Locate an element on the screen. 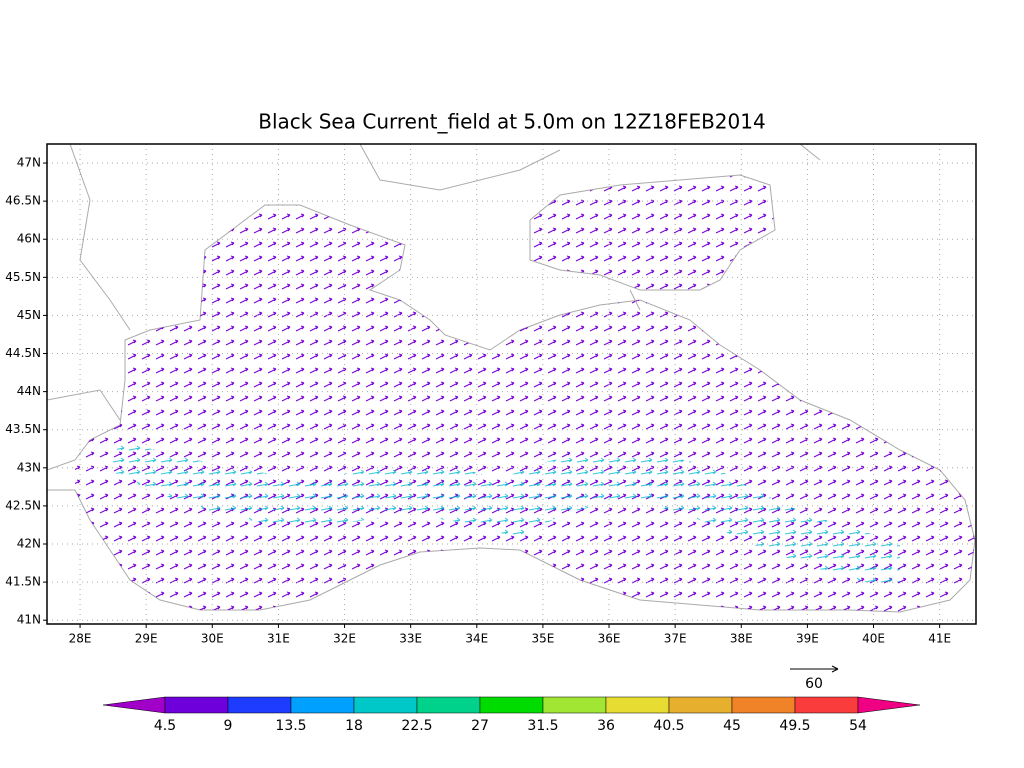 The height and width of the screenshot is (768, 1024). colorbar-label: 45 is located at coordinates (732, 726).